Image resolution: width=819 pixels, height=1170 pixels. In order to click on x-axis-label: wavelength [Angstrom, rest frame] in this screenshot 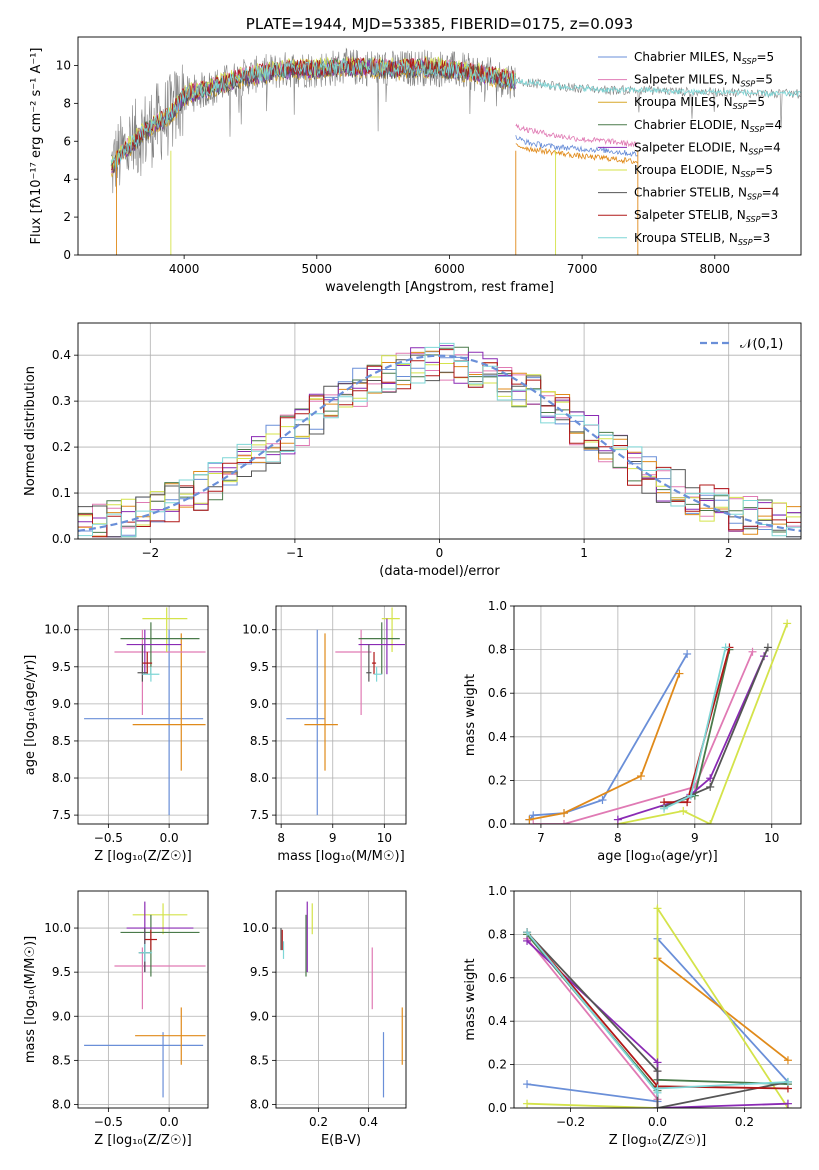, I will do `click(439, 287)`.